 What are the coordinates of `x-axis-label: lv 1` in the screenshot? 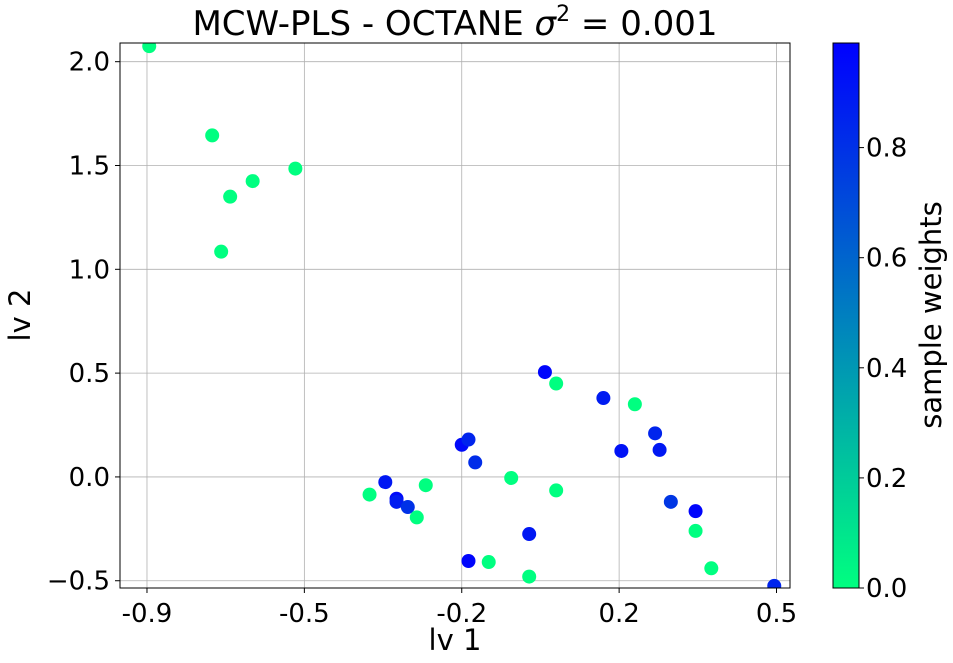 It's located at (455, 640).